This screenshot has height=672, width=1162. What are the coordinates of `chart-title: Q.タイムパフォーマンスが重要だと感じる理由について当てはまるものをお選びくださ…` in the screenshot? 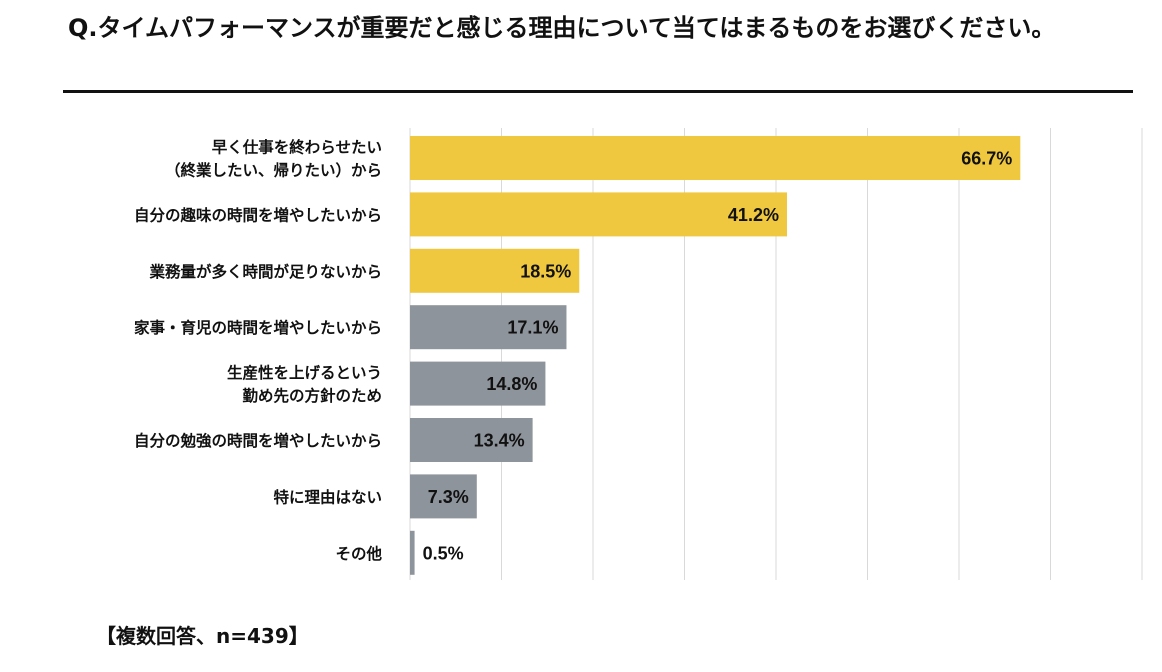 It's located at (562, 28).